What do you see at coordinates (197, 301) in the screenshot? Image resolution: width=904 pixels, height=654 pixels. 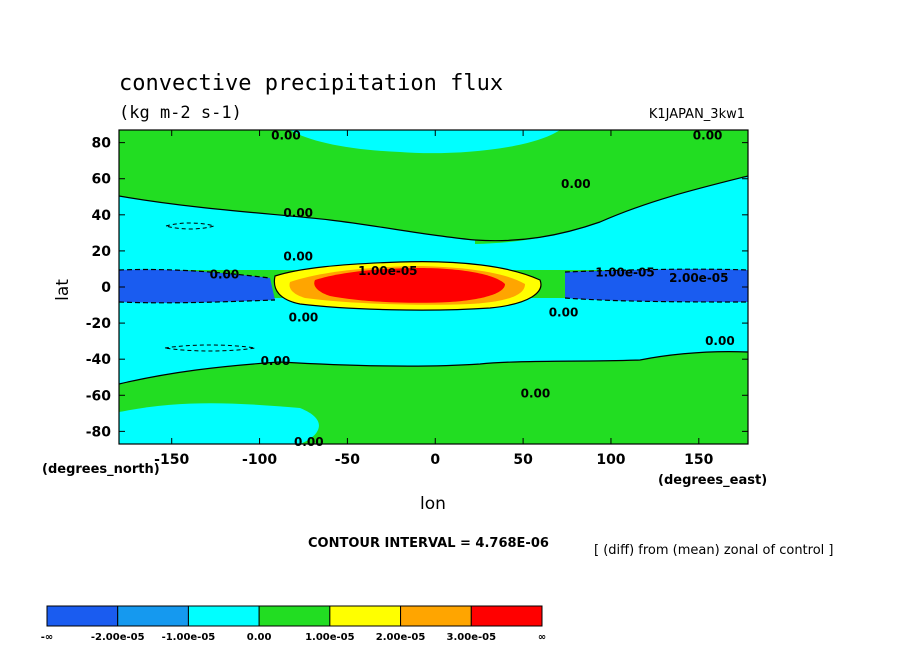 I see `dashed-contour-west-south` at bounding box center [197, 301].